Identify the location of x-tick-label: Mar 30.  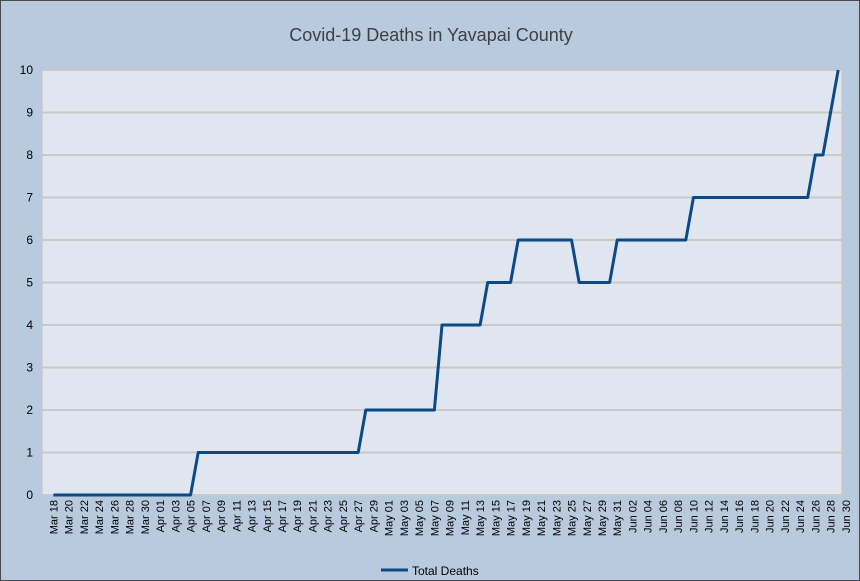
(146, 517).